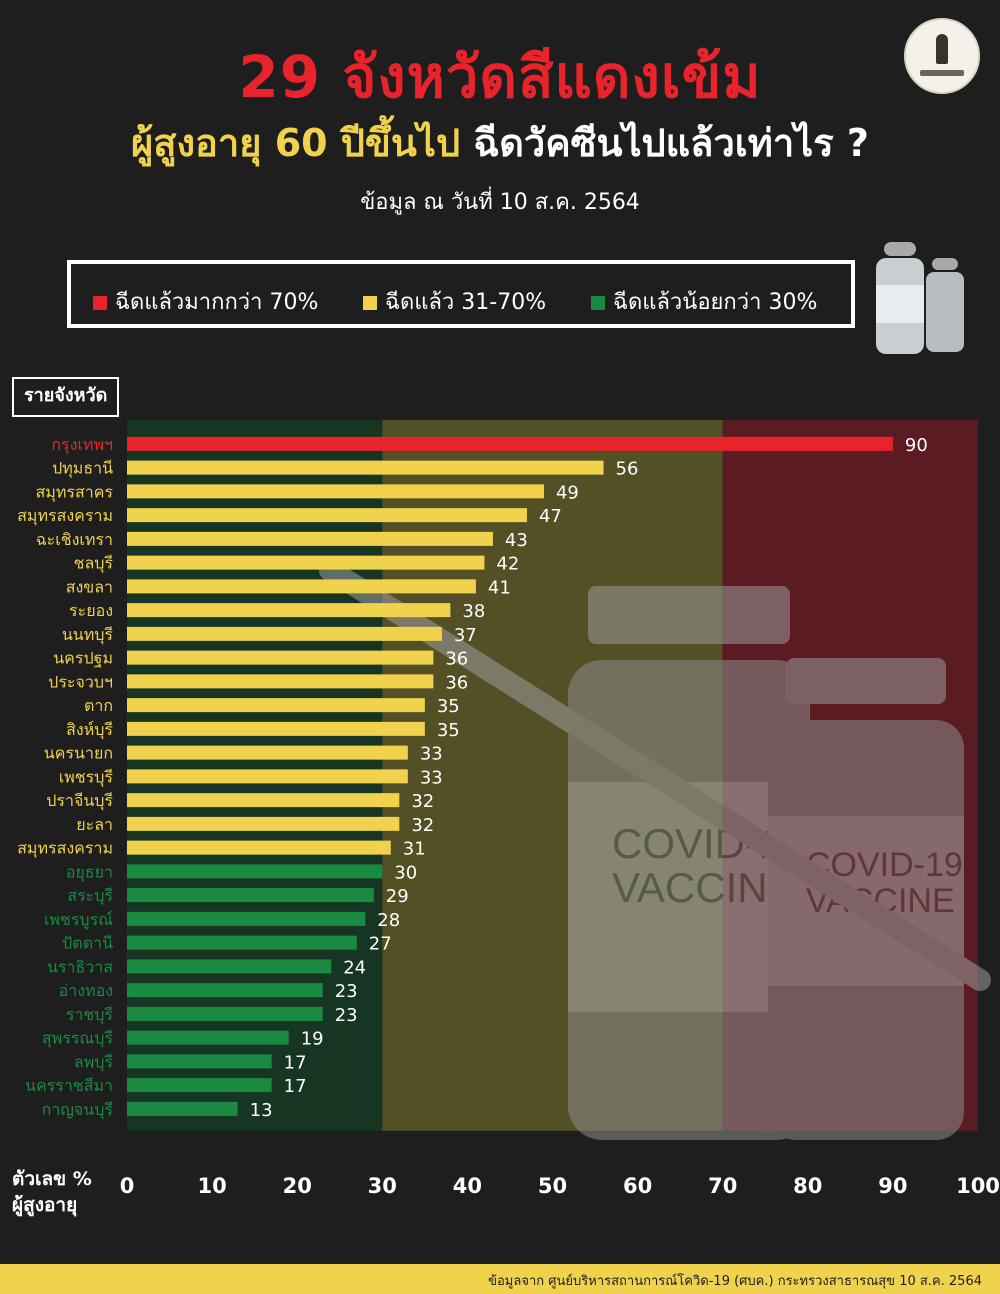  I want to click on x-tick-10: 100, so click(978, 1186).